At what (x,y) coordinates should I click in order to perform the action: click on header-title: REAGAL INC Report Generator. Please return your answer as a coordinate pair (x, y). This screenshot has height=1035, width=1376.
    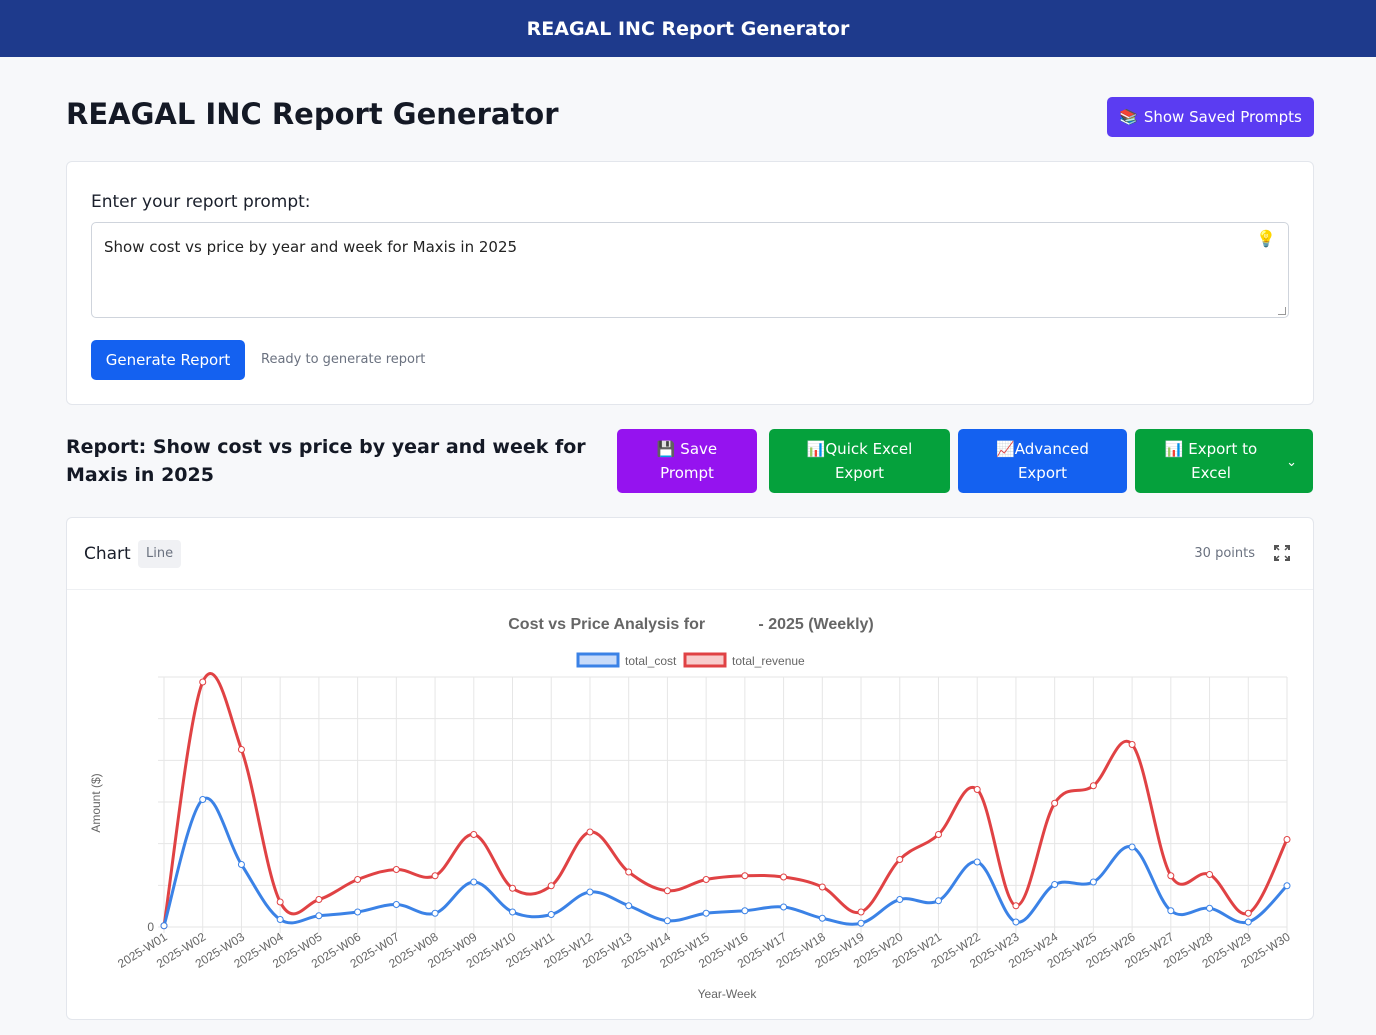
    Looking at the image, I should click on (688, 28).